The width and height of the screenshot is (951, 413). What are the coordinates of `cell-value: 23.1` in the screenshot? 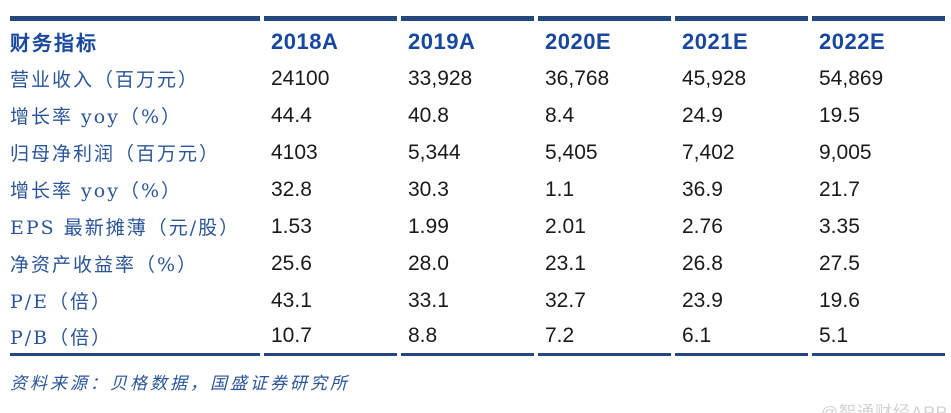 It's located at (565, 263).